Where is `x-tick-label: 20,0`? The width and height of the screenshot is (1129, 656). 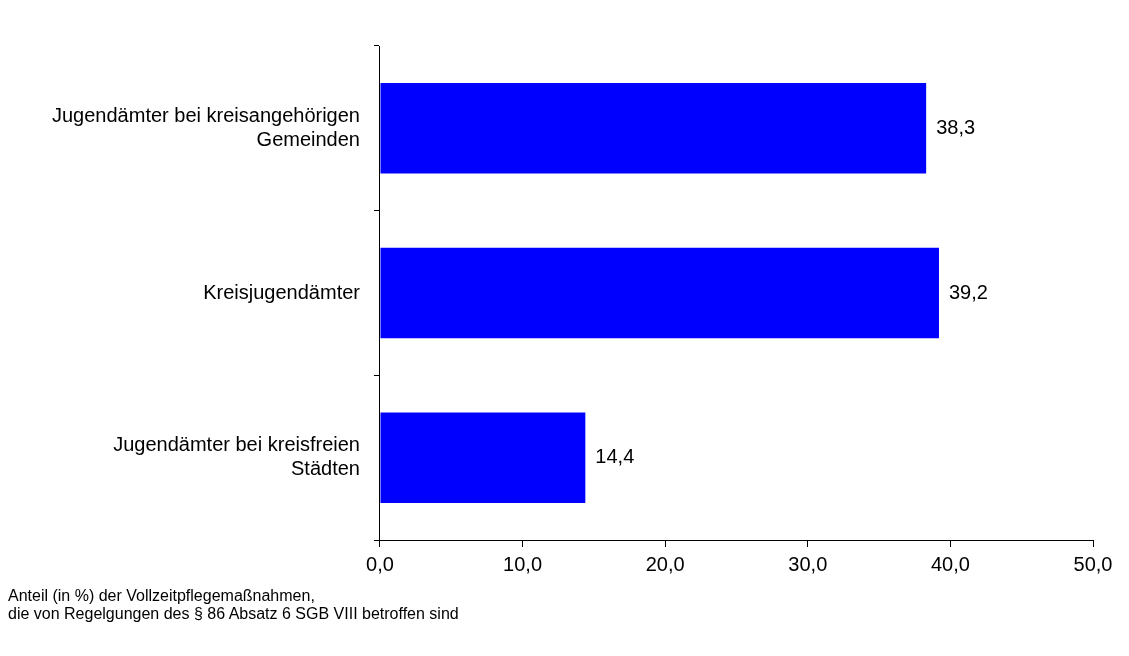 x-tick-label: 20,0 is located at coordinates (665, 563).